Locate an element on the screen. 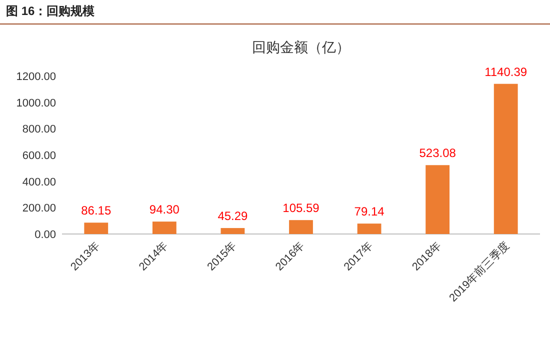 The width and height of the screenshot is (550, 343). y-tick-label: 200.00 is located at coordinates (39, 208).